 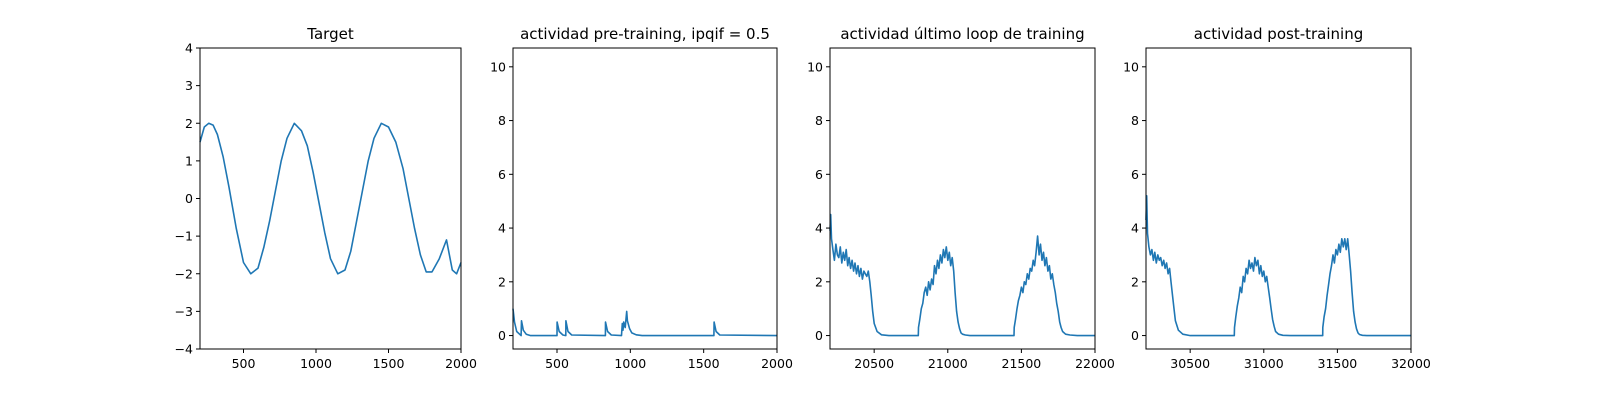 What do you see at coordinates (874, 363) in the screenshot?
I see `x-tick-label: 20500` at bounding box center [874, 363].